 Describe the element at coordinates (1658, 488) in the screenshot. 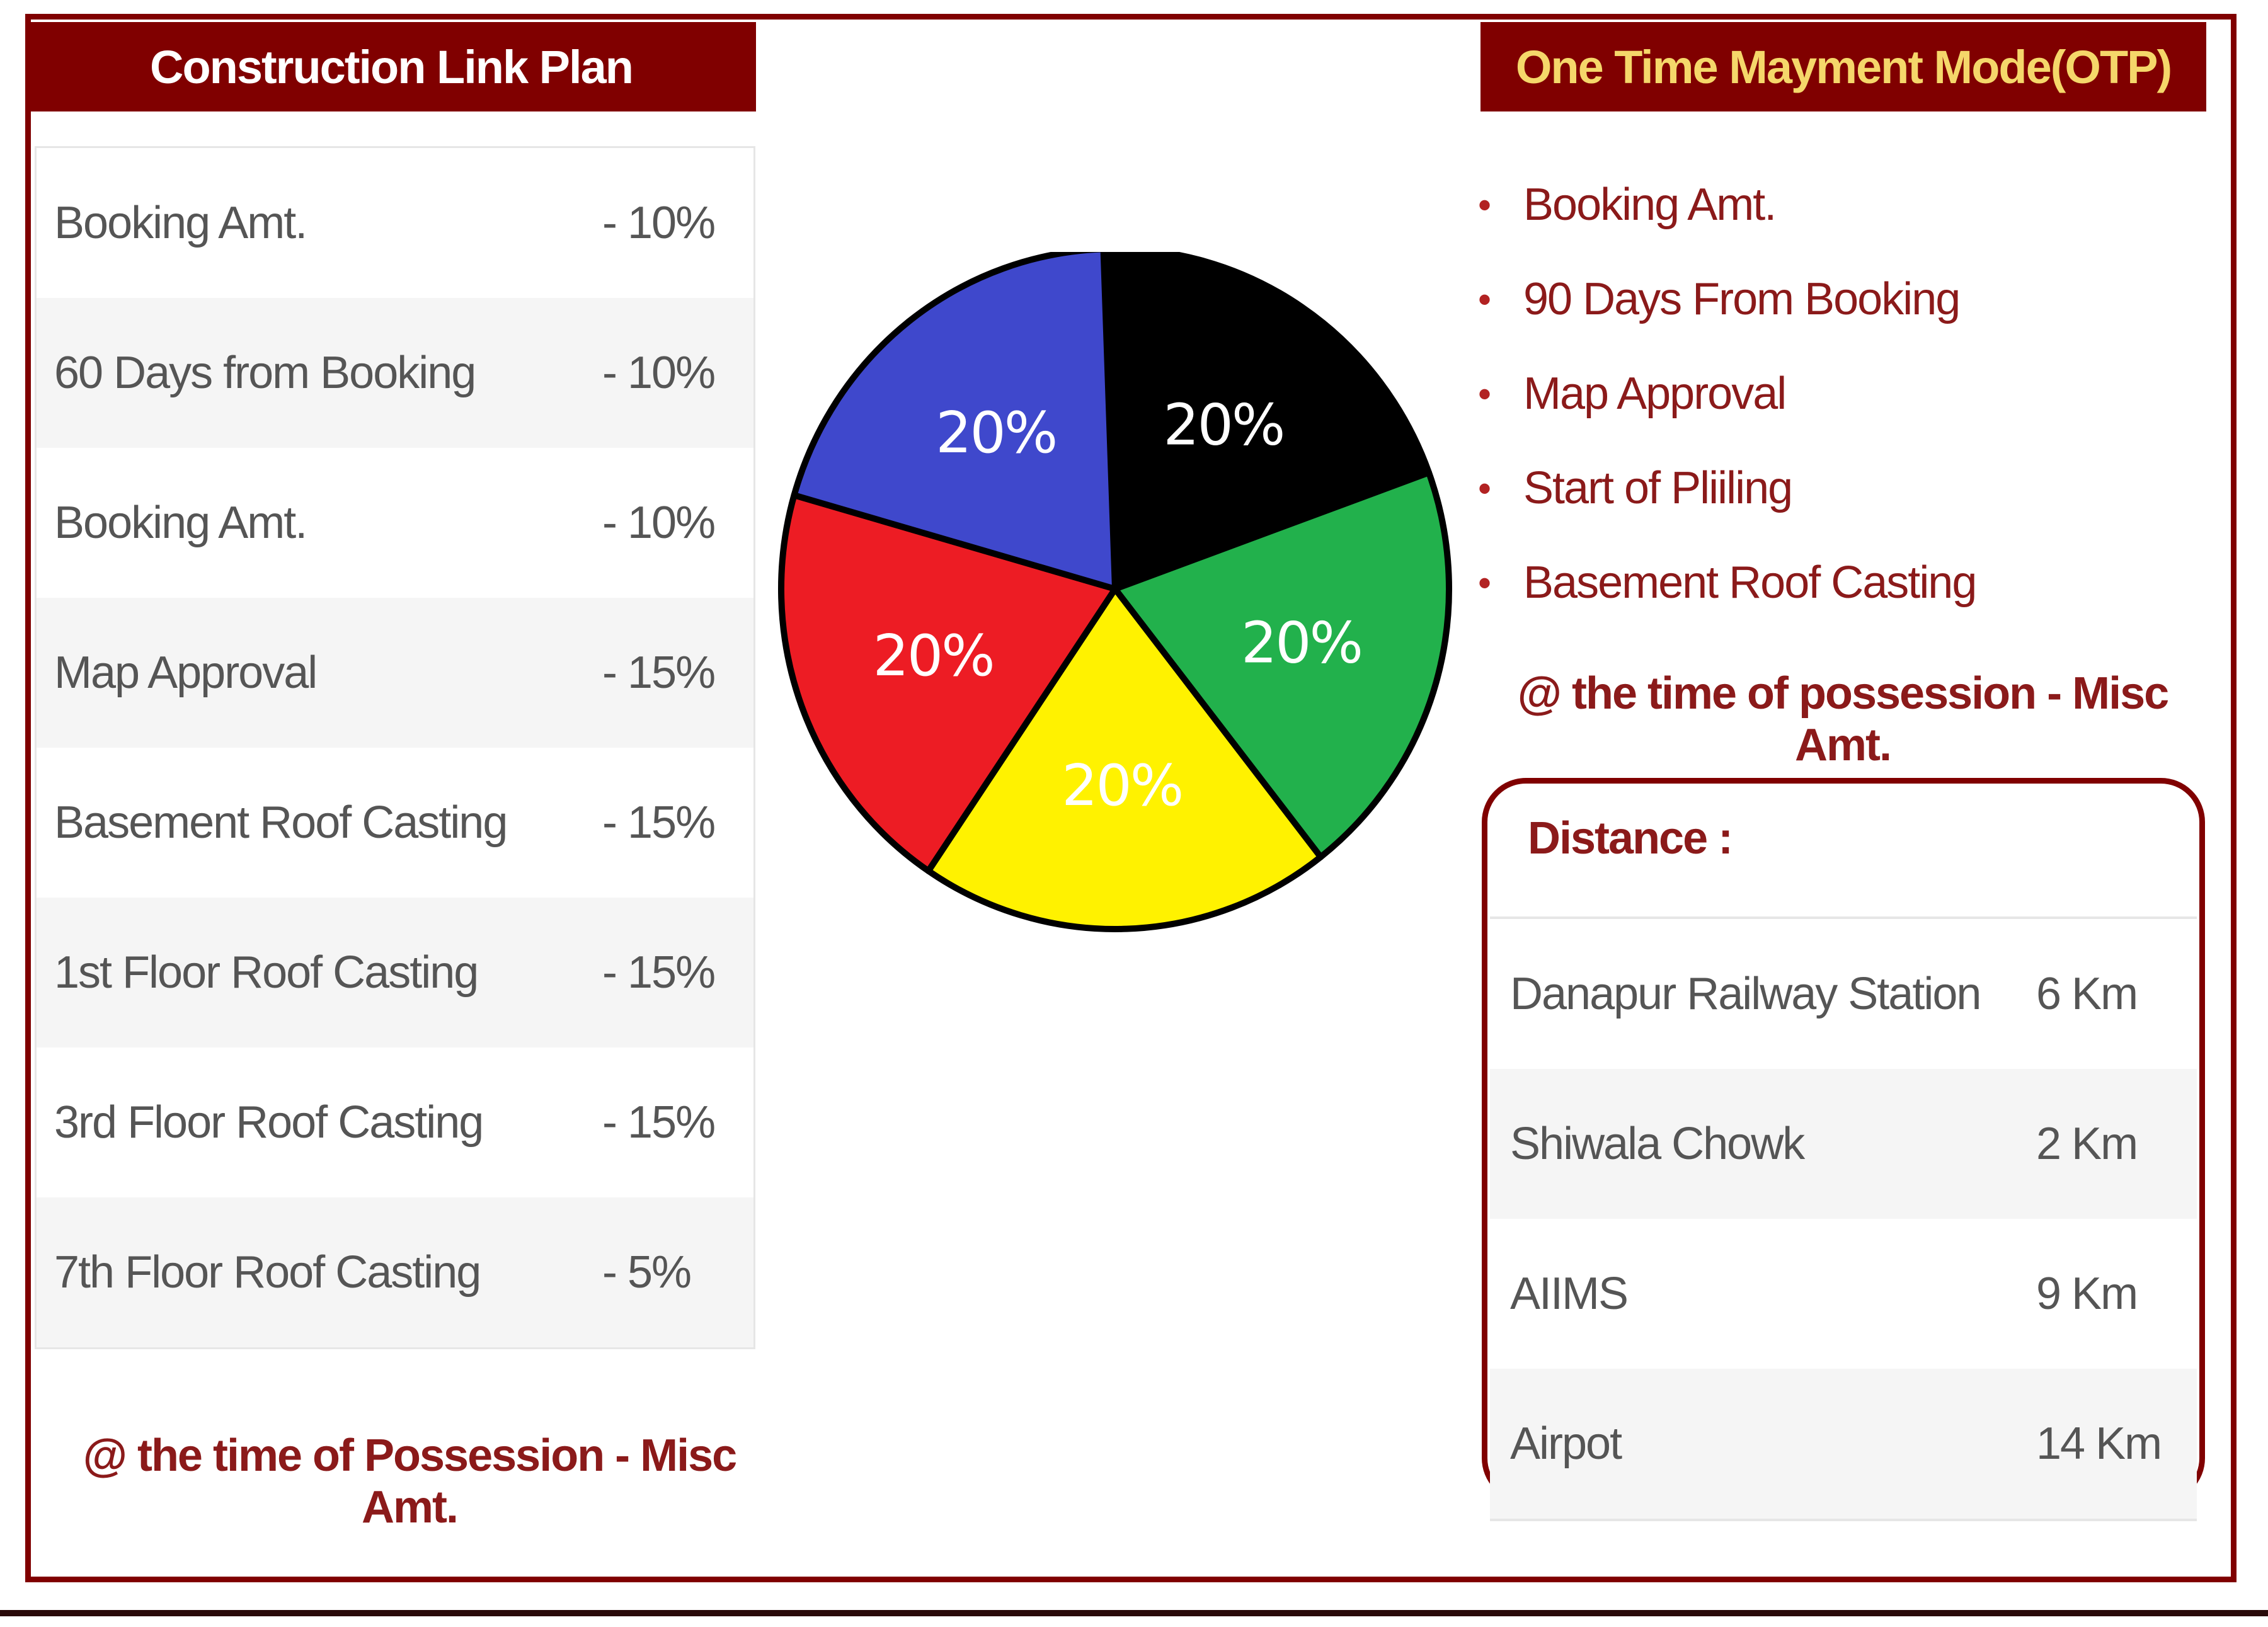

I see `otp-item-label: Start of Pliiling` at that location.